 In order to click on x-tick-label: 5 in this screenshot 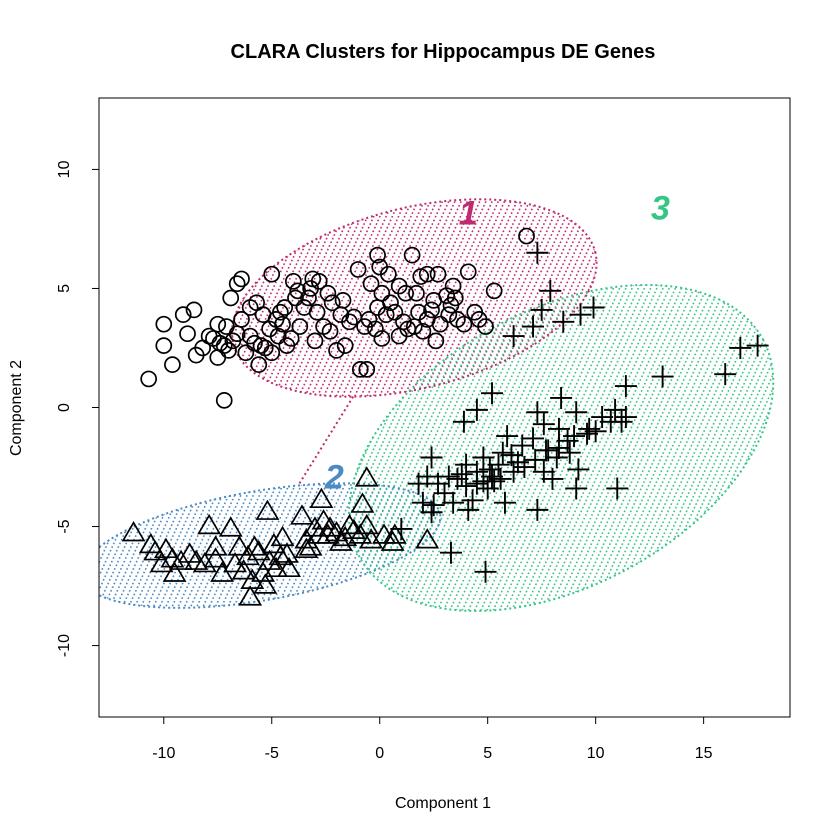, I will do `click(487, 753)`.